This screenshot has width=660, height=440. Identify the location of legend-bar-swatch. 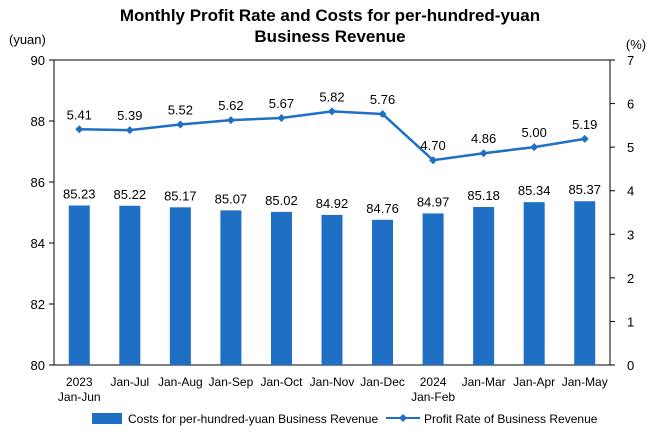
(107, 418).